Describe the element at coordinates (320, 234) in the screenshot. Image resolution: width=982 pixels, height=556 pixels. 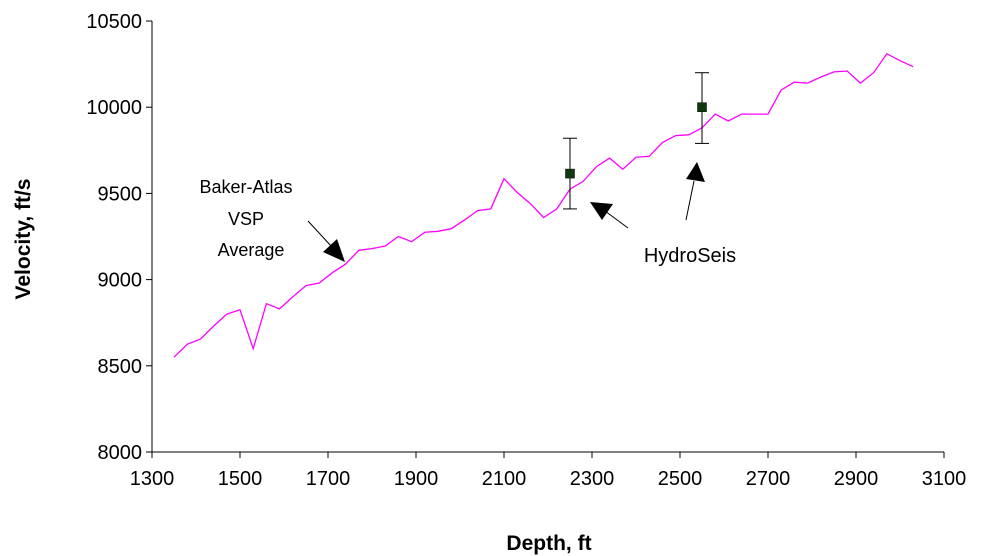
I see `annotation-arrow-vsp` at that location.